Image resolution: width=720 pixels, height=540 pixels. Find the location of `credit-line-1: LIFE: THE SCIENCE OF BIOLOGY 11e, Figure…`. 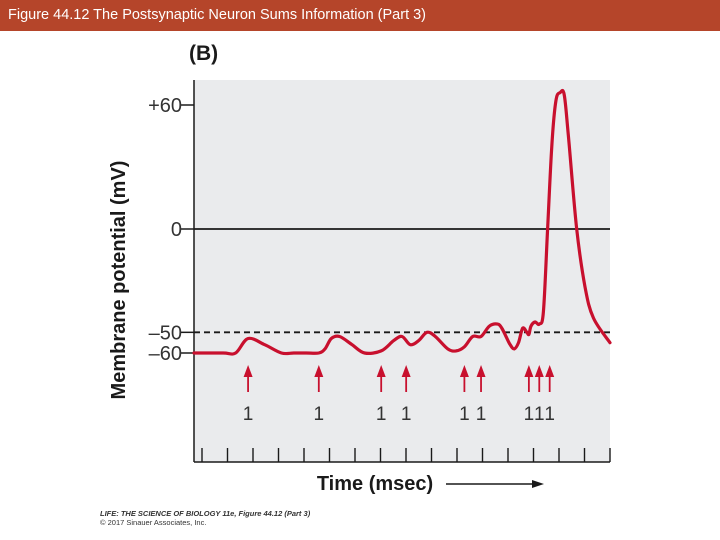

credit-line-1: LIFE: THE SCIENCE OF BIOLOGY 11e, Figure… is located at coordinates (205, 513).